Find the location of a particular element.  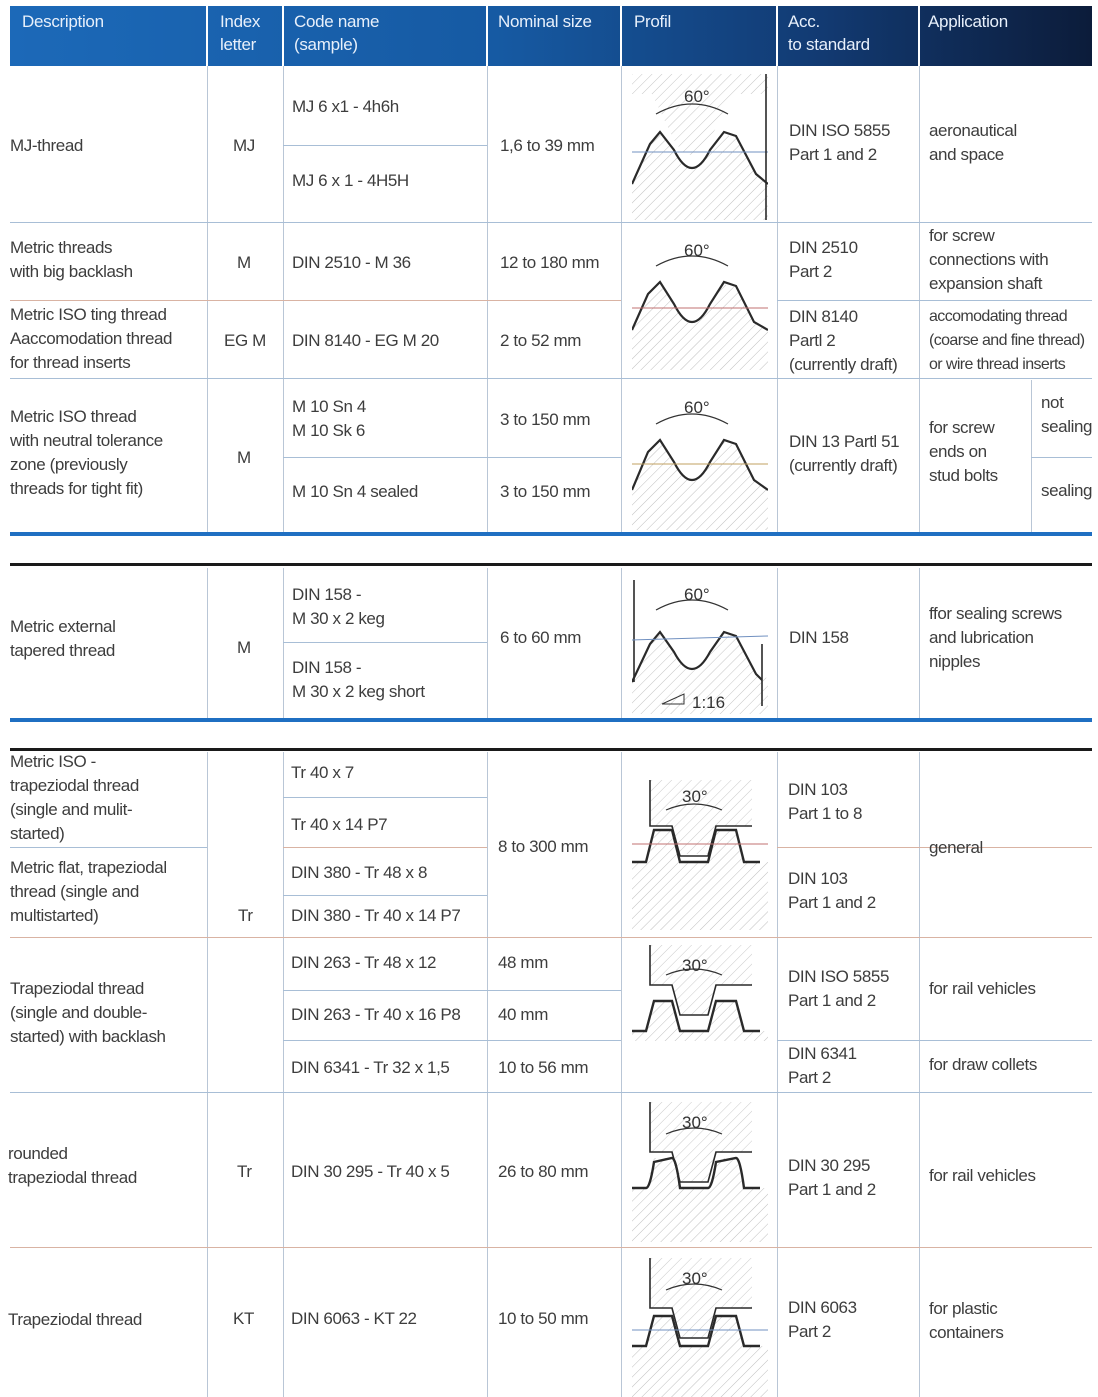

header-application: Application is located at coordinates (968, 21).